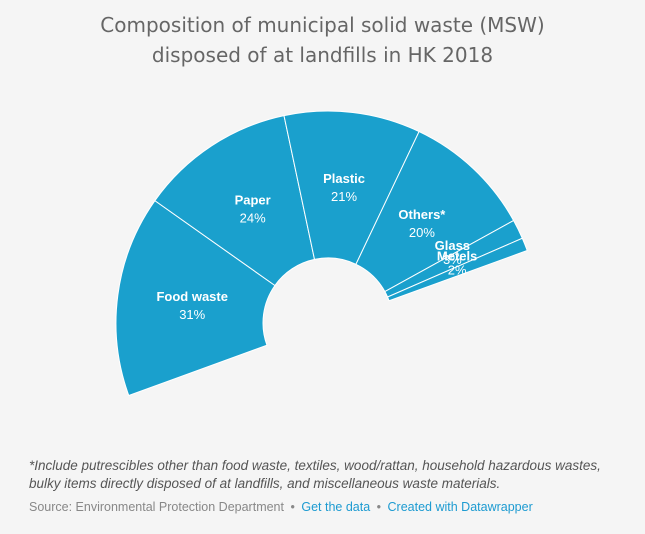 The width and height of the screenshot is (645, 534). I want to click on slice-paper, so click(235, 201).